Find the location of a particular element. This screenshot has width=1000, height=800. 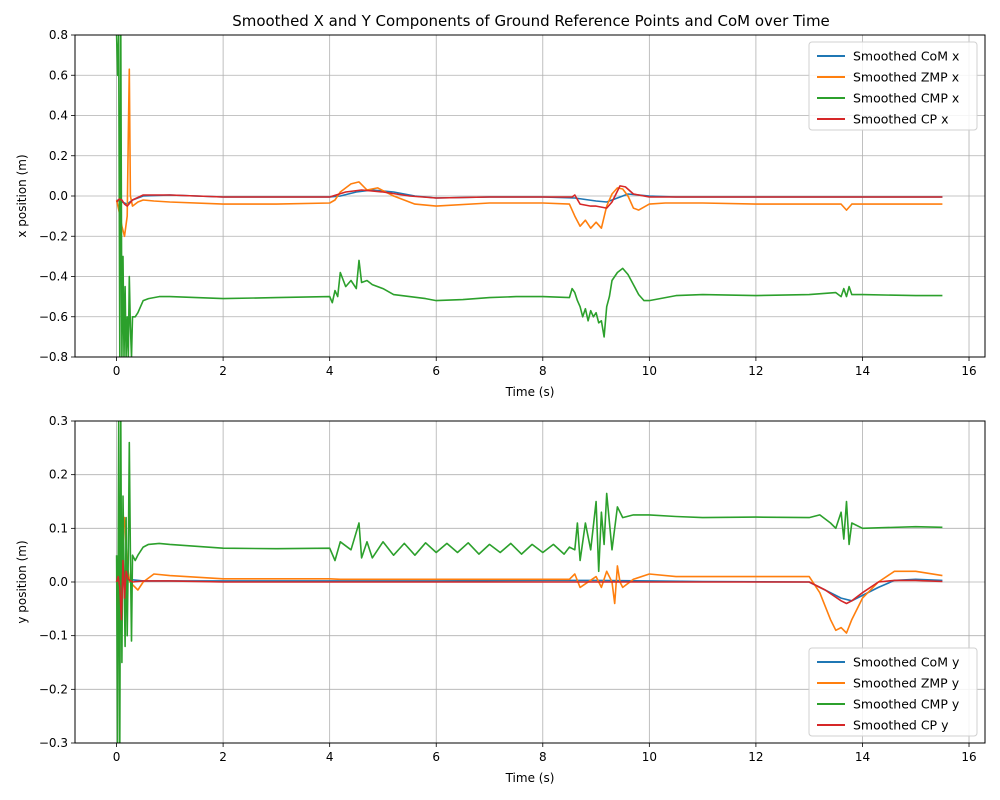

legend-label: Smoothed ZMP y is located at coordinates (906, 683).